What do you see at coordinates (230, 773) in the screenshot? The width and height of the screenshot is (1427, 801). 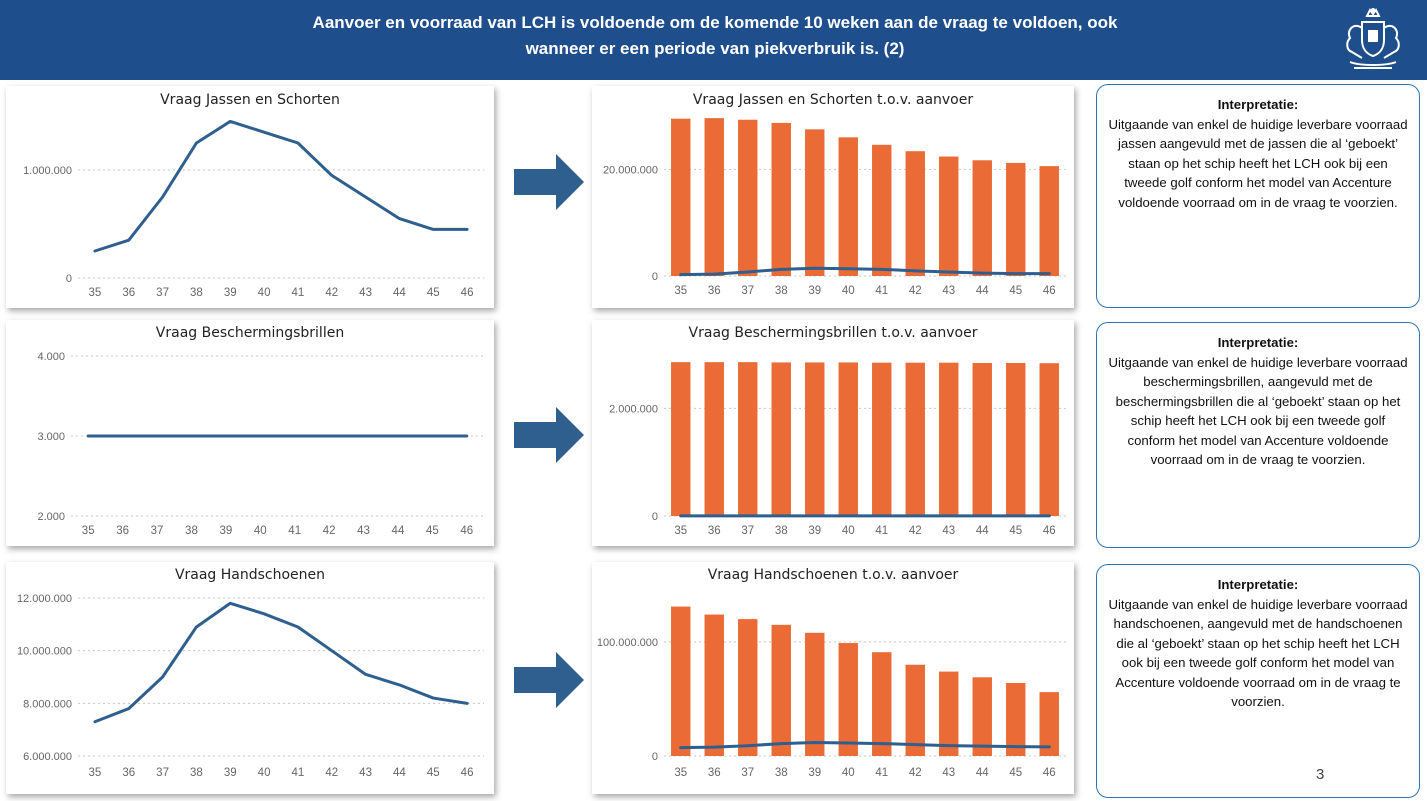 I see `x-tick-label: 39` at bounding box center [230, 773].